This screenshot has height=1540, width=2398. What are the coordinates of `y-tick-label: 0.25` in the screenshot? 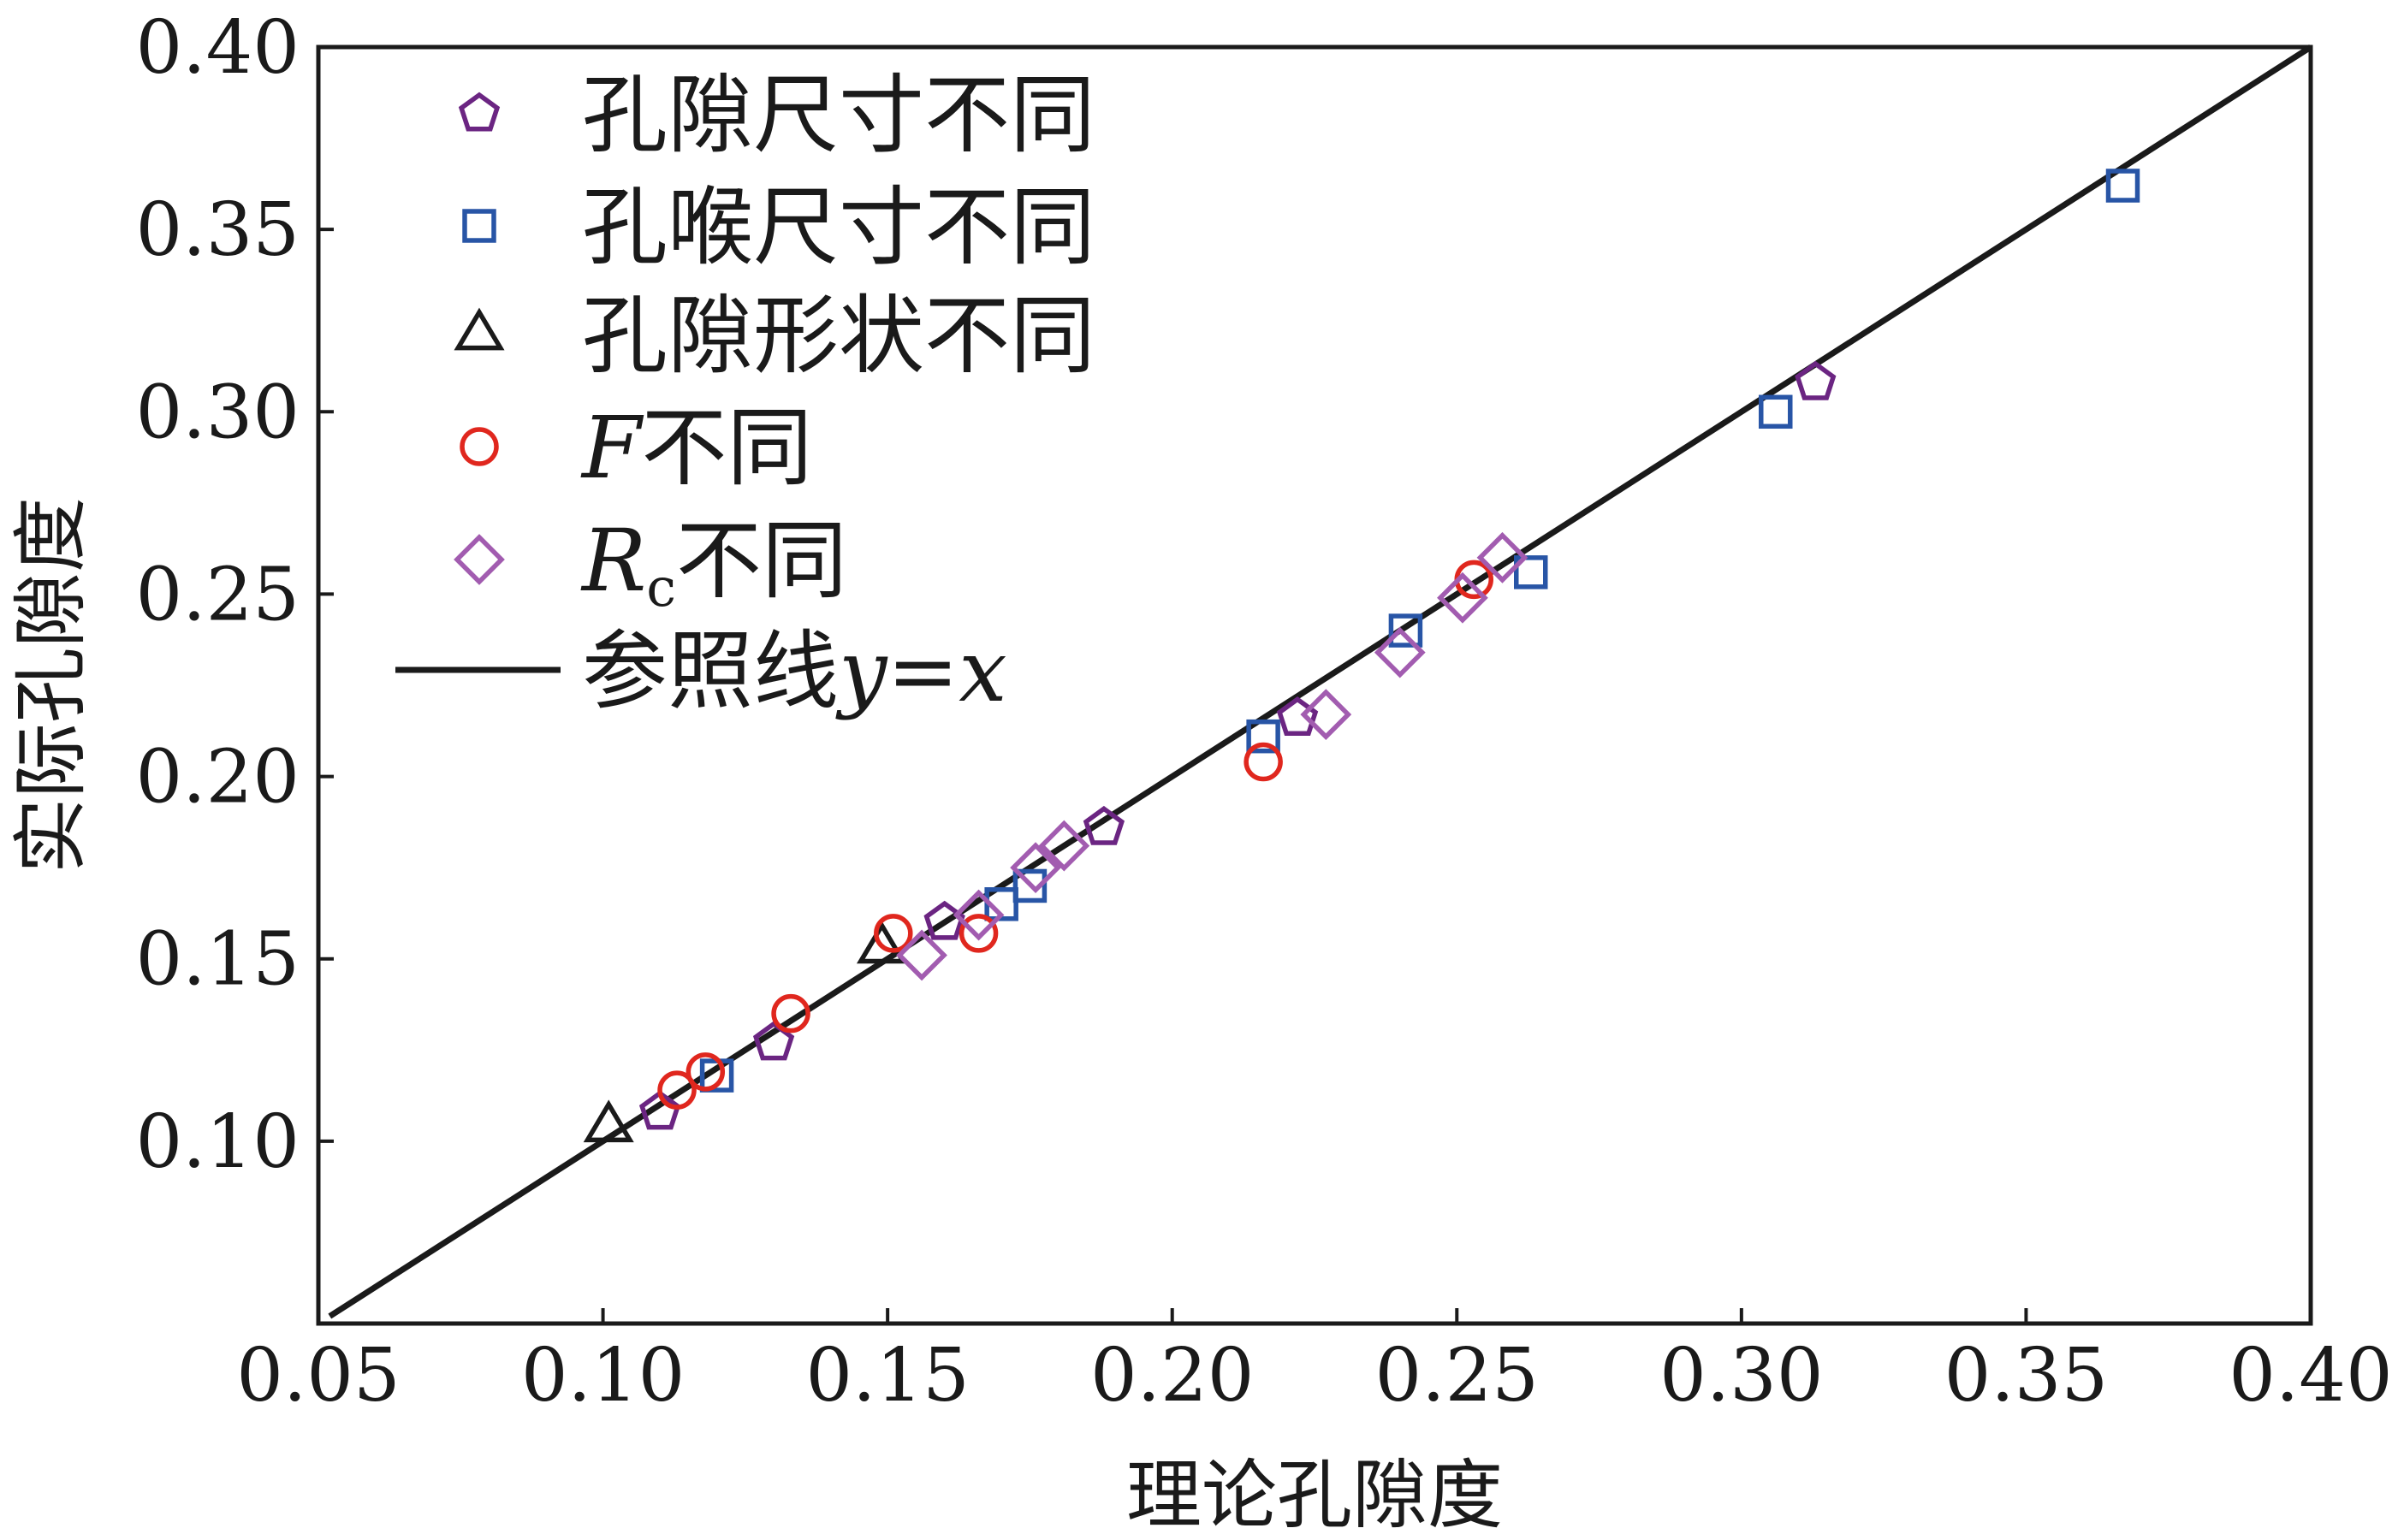 It's located at (218, 594).